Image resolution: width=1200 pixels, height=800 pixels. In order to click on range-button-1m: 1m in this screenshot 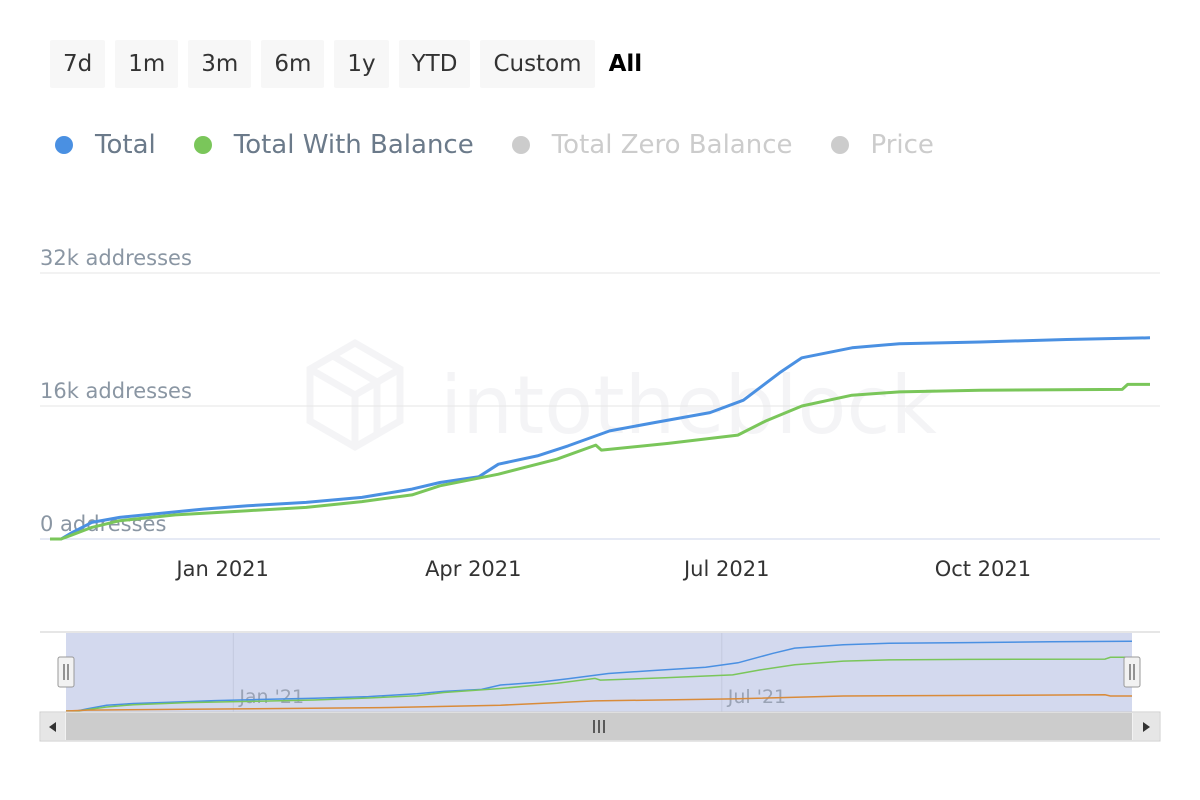, I will do `click(147, 64)`.